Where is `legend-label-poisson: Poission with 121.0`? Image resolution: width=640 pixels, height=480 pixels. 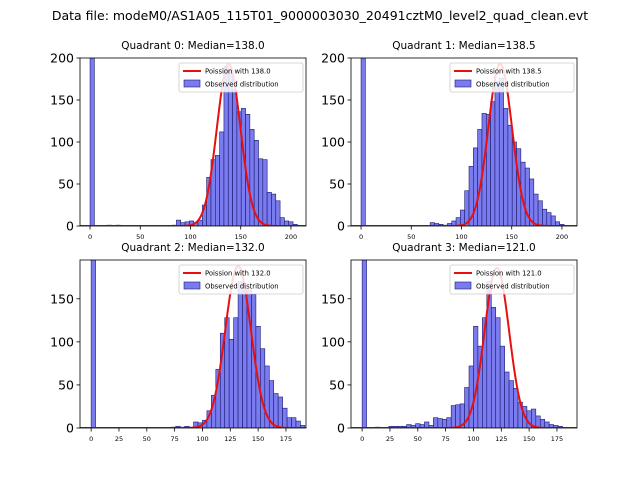 legend-label-poisson: Poission with 121.0 is located at coordinates (509, 274).